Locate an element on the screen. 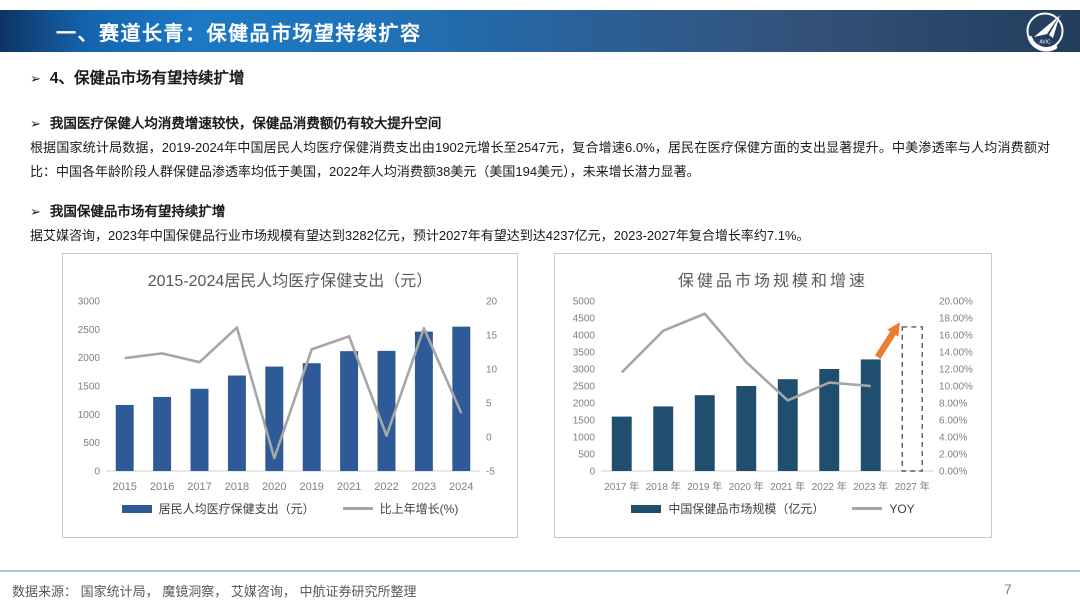 The image size is (1080, 608). svg-text: 16.00% is located at coordinates (956, 336).